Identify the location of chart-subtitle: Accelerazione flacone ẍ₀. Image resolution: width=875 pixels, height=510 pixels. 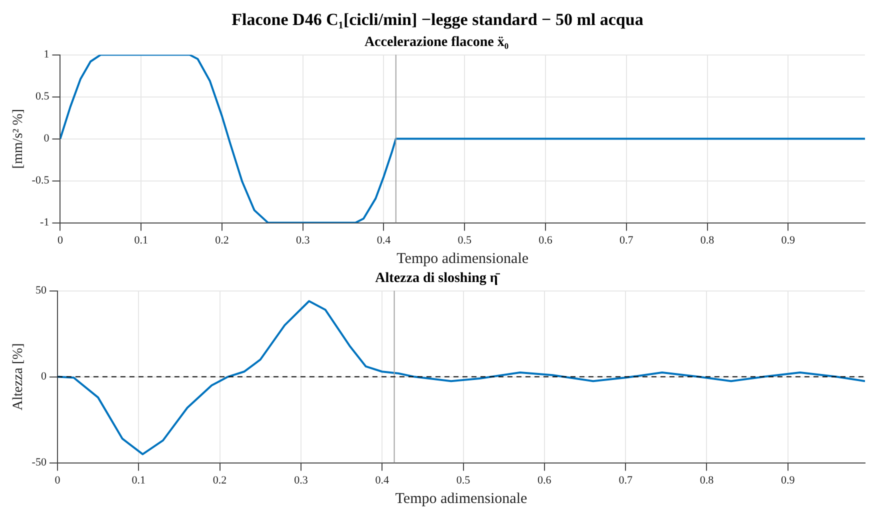
(436, 42).